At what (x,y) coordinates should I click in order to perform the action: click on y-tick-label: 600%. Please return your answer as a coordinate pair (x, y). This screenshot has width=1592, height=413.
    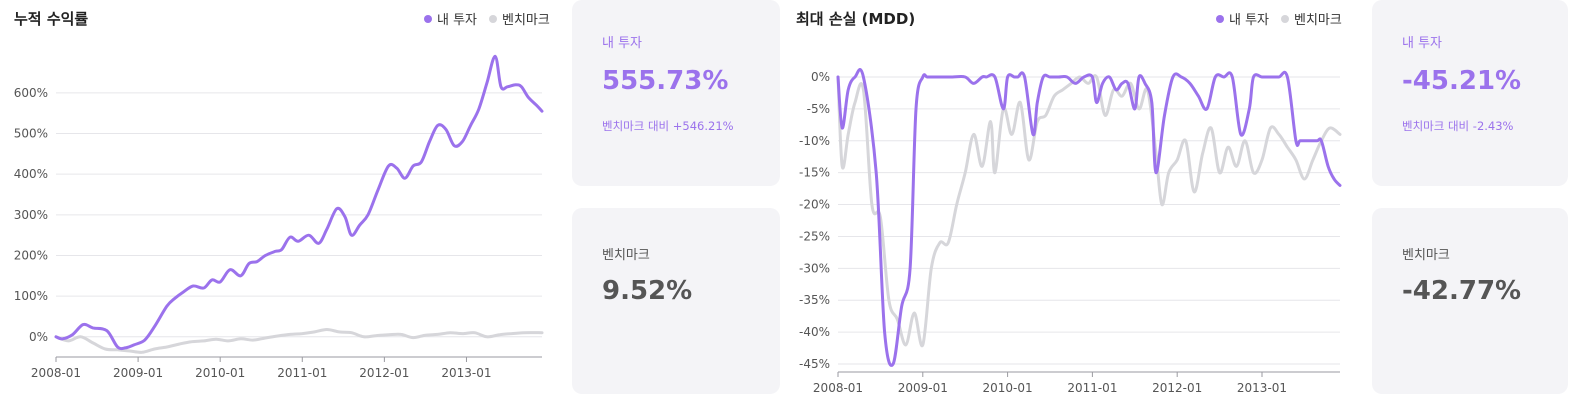
    Looking at the image, I should click on (31, 93).